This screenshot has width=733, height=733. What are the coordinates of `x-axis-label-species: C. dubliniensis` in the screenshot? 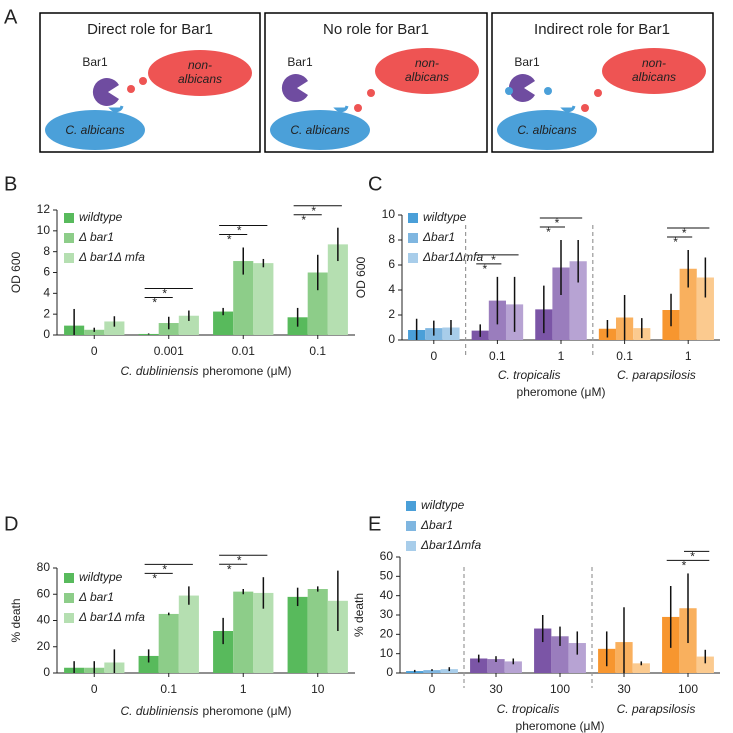 It's located at (160, 711).